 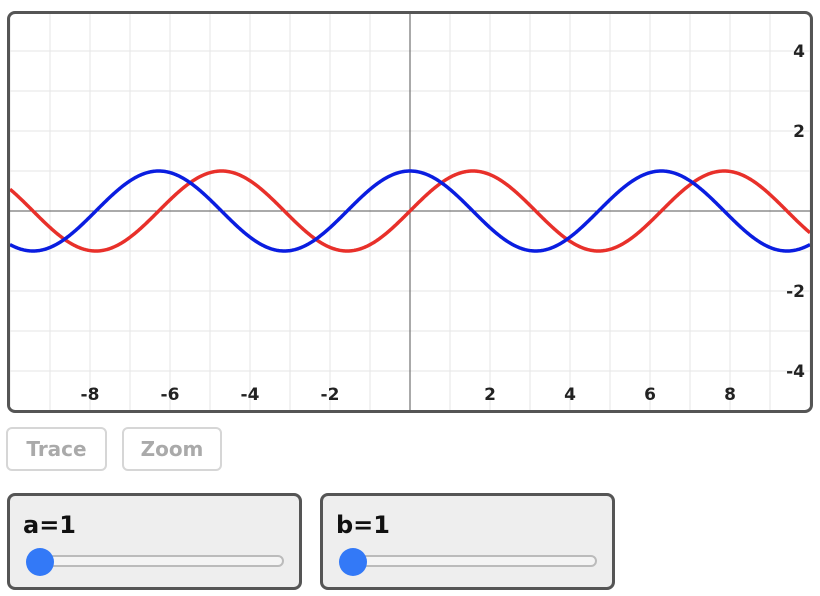 I want to click on slider-a-track, so click(x=160, y=561).